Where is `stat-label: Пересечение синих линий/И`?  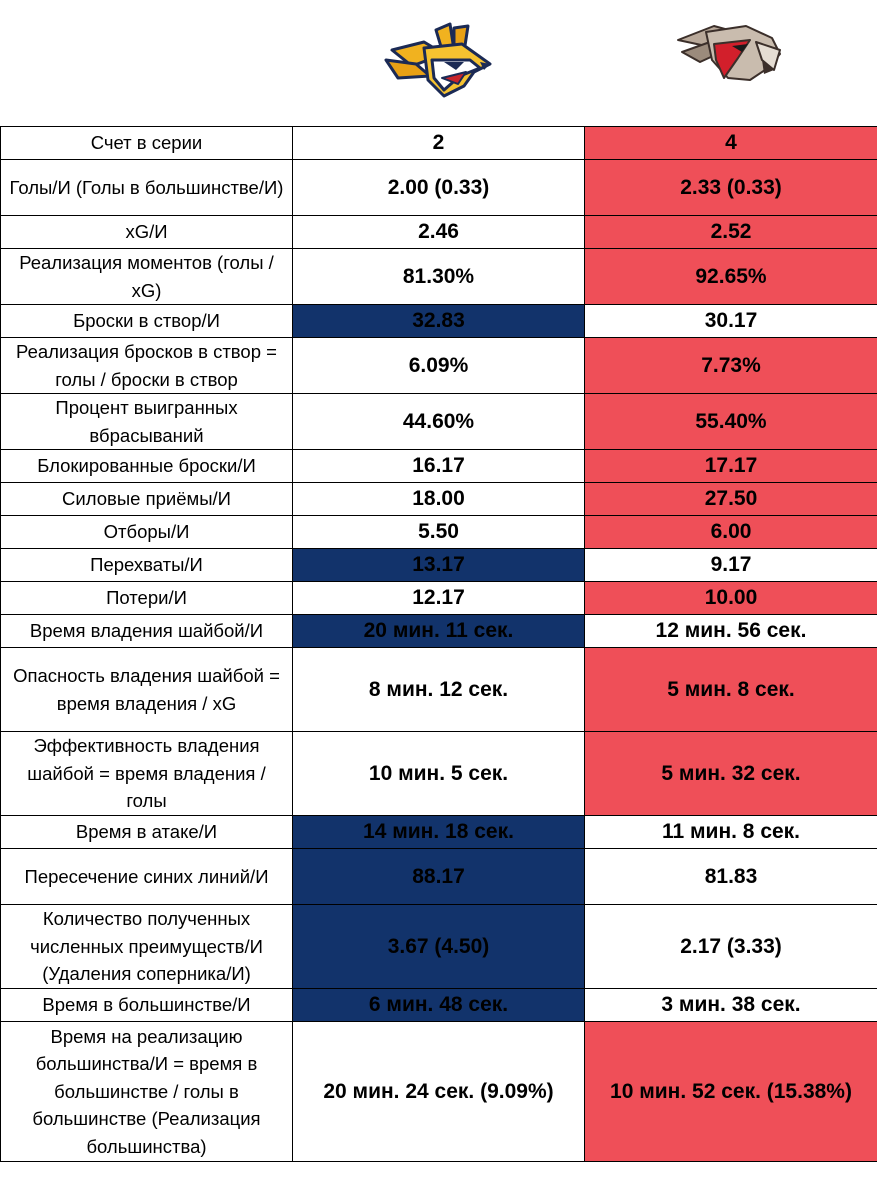 stat-label: Пересечение синих линий/И is located at coordinates (146, 876).